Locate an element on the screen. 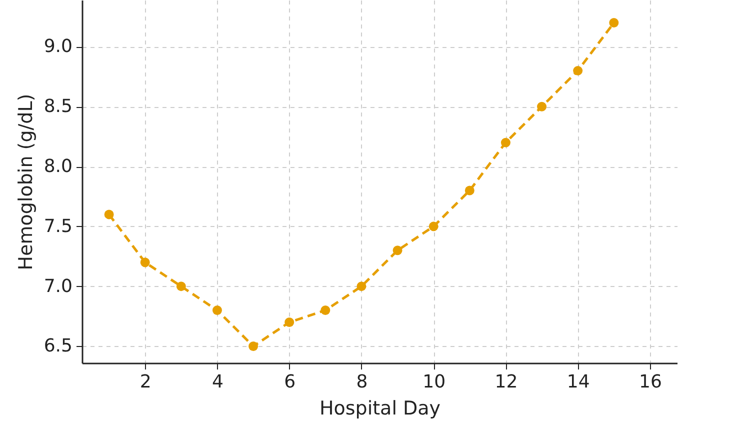 Image resolution: width=750 pixels, height=432 pixels. x-tick-label: 8 is located at coordinates (362, 382).